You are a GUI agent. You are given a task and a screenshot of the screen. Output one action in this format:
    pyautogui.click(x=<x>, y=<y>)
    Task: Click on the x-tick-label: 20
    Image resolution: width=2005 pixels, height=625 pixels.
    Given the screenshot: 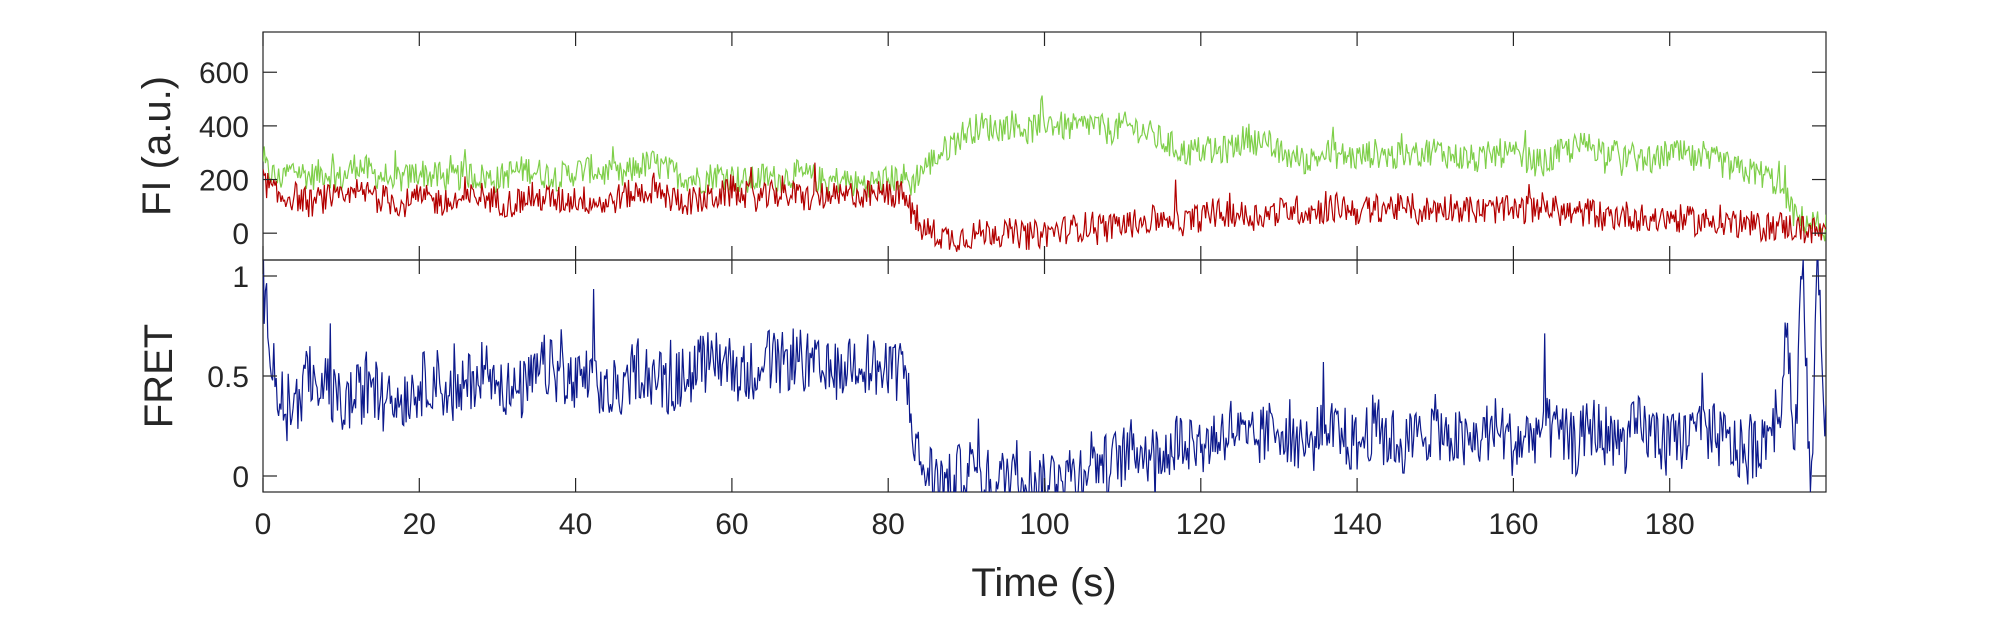 What is the action you would take?
    pyautogui.click(x=419, y=524)
    